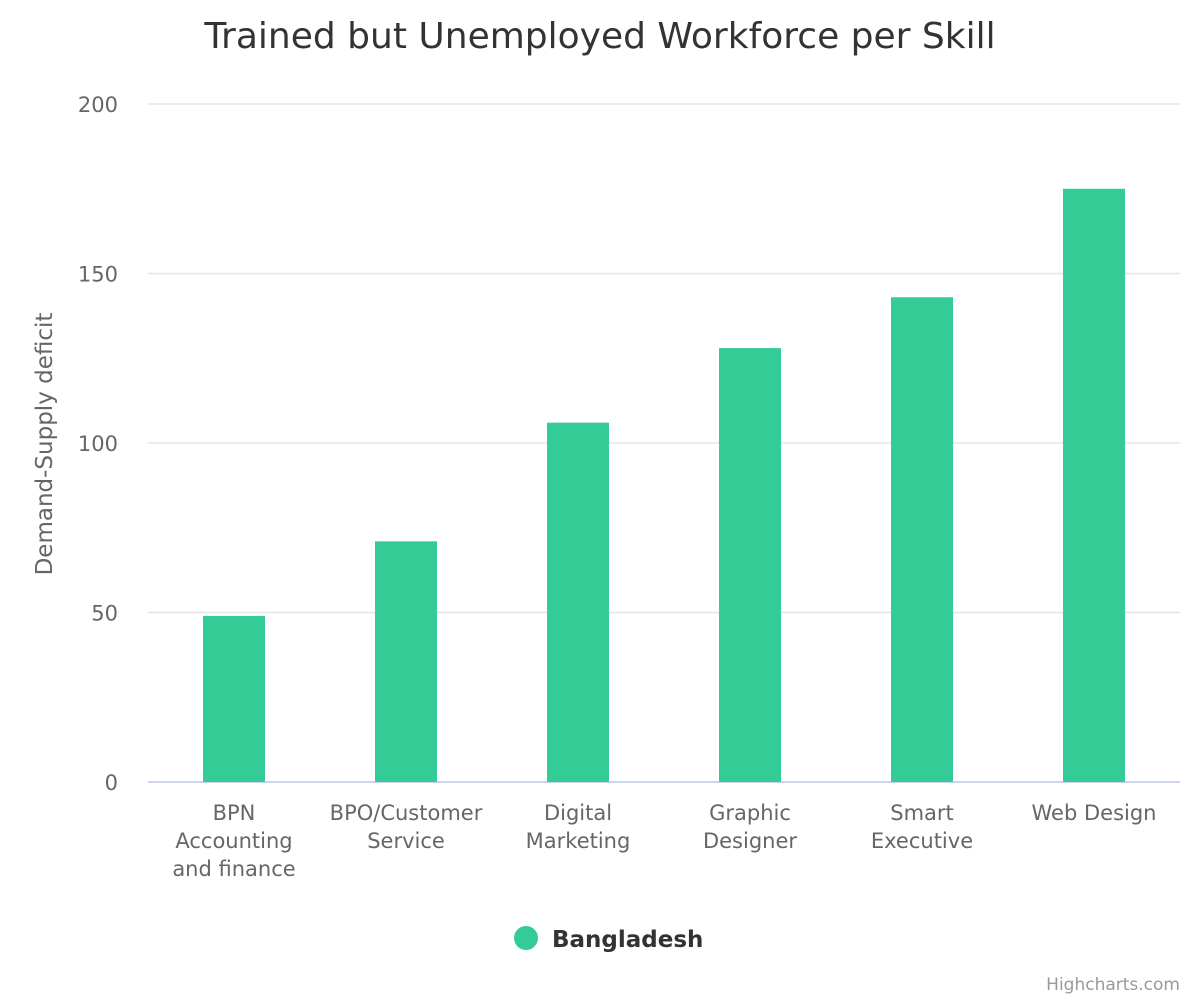 The width and height of the screenshot is (1200, 1000). I want to click on y-tick-label: 0, so click(111, 783).